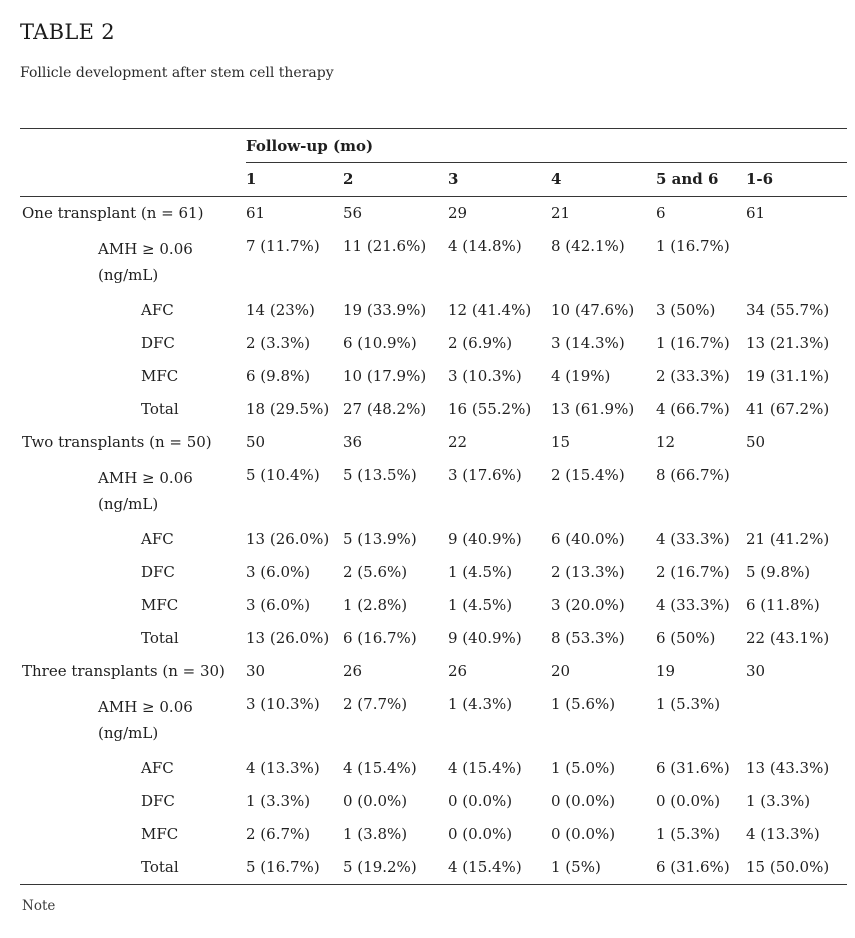 The height and width of the screenshot is (938, 855). Describe the element at coordinates (593, 310) in the screenshot. I see `value-cell: 10 (47.6%)` at that location.